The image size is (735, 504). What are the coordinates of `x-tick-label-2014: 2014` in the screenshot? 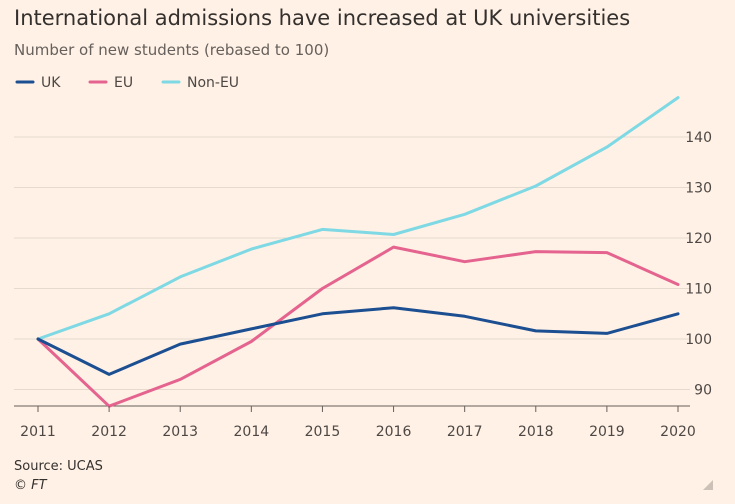 It's located at (252, 432).